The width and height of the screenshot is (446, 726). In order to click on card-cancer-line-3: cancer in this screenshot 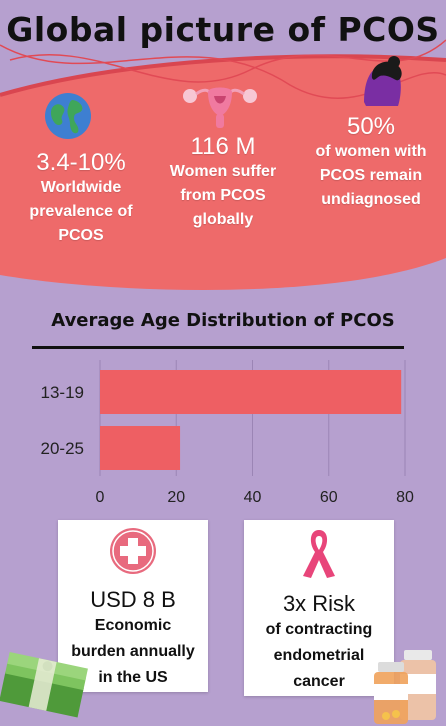, I will do `click(319, 681)`.